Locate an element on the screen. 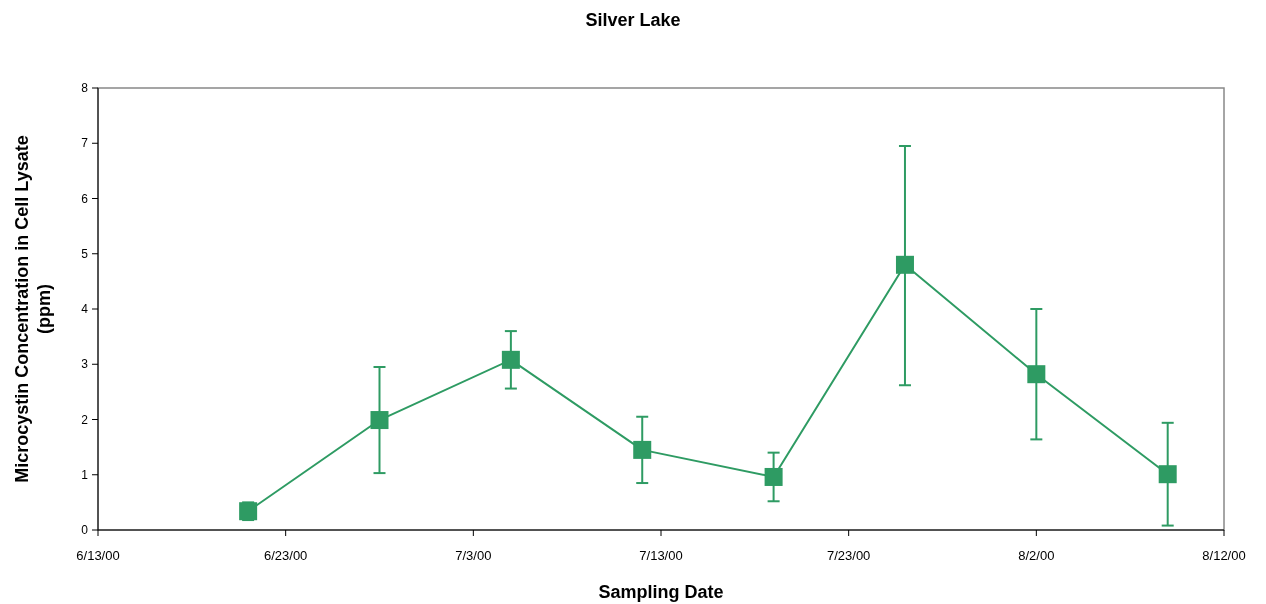 The width and height of the screenshot is (1266, 604). x-tick-label: 8/2/00 is located at coordinates (1036, 555).